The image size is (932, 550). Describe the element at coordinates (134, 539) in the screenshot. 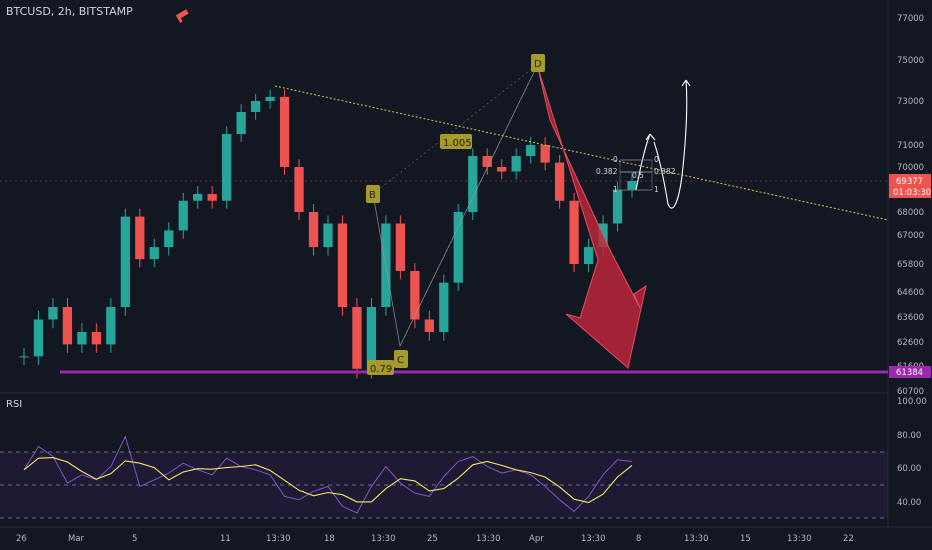

I see `time-tick: 5` at that location.